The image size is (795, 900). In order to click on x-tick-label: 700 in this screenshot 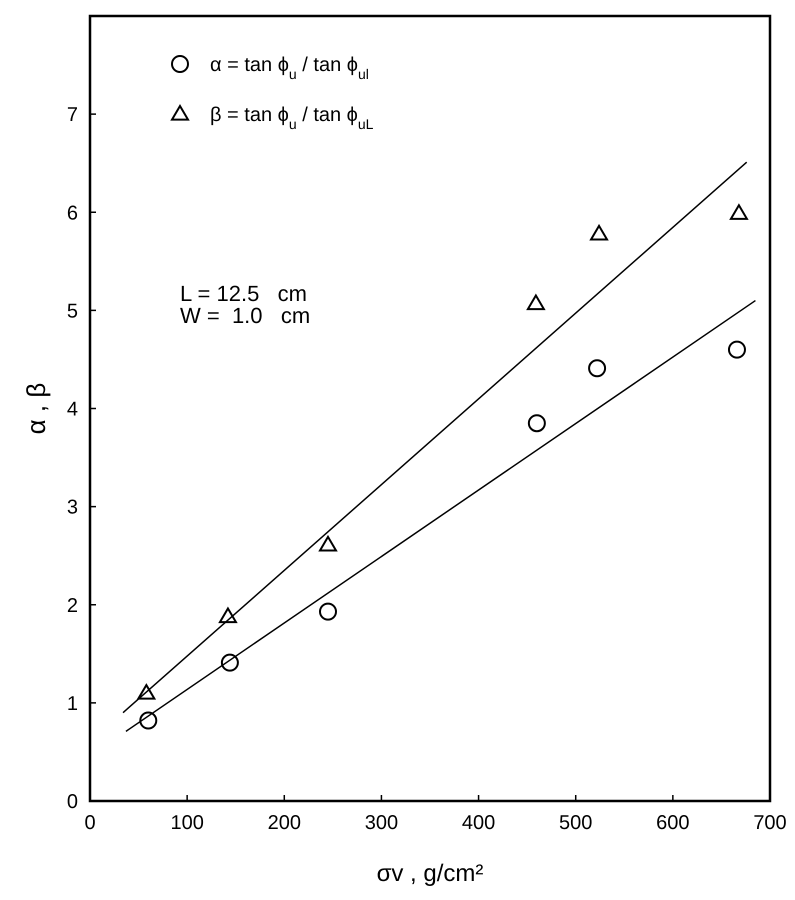, I will do `click(770, 823)`.